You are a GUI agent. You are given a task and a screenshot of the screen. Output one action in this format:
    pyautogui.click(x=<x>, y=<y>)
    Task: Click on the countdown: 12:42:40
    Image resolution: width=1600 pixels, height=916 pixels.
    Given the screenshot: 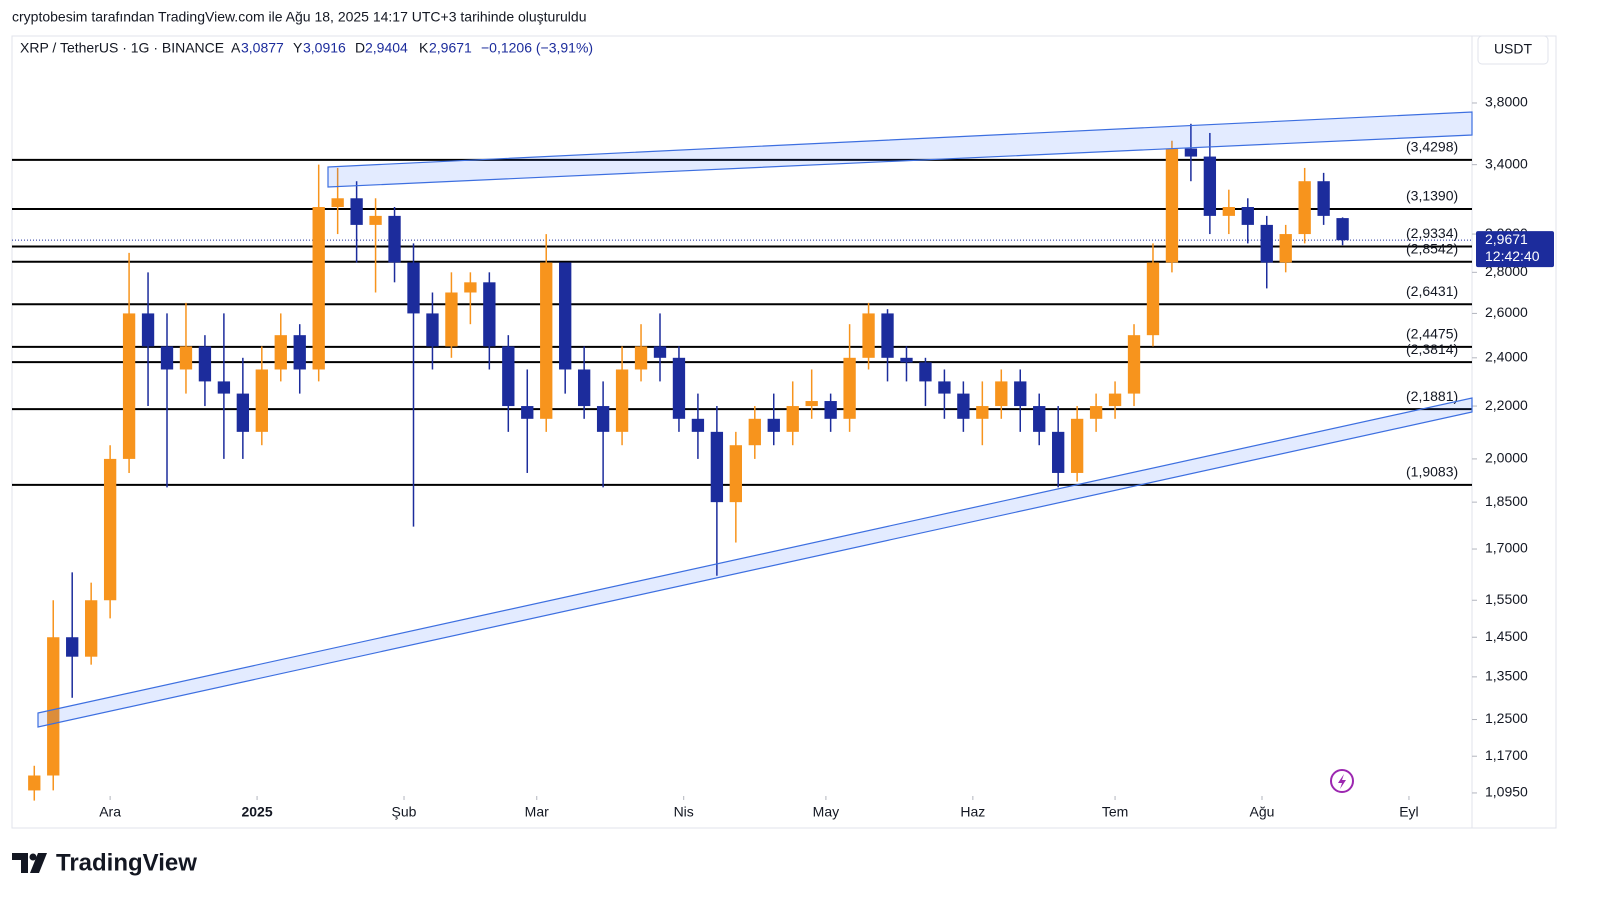 What is the action you would take?
    pyautogui.click(x=1512, y=256)
    